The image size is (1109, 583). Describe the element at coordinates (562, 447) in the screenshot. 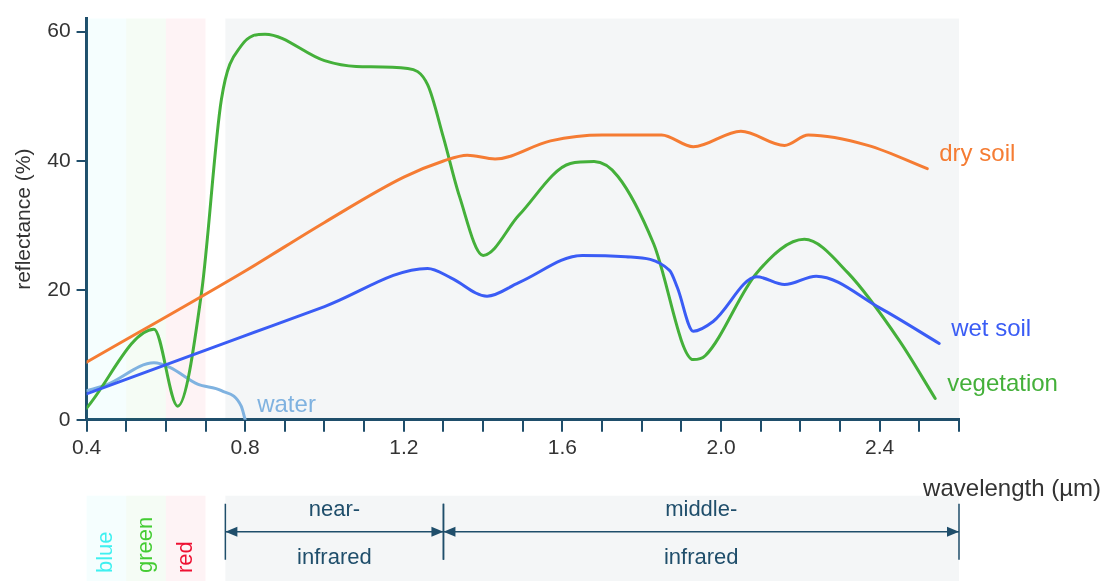

I see `x-tick-label: 1.6` at that location.